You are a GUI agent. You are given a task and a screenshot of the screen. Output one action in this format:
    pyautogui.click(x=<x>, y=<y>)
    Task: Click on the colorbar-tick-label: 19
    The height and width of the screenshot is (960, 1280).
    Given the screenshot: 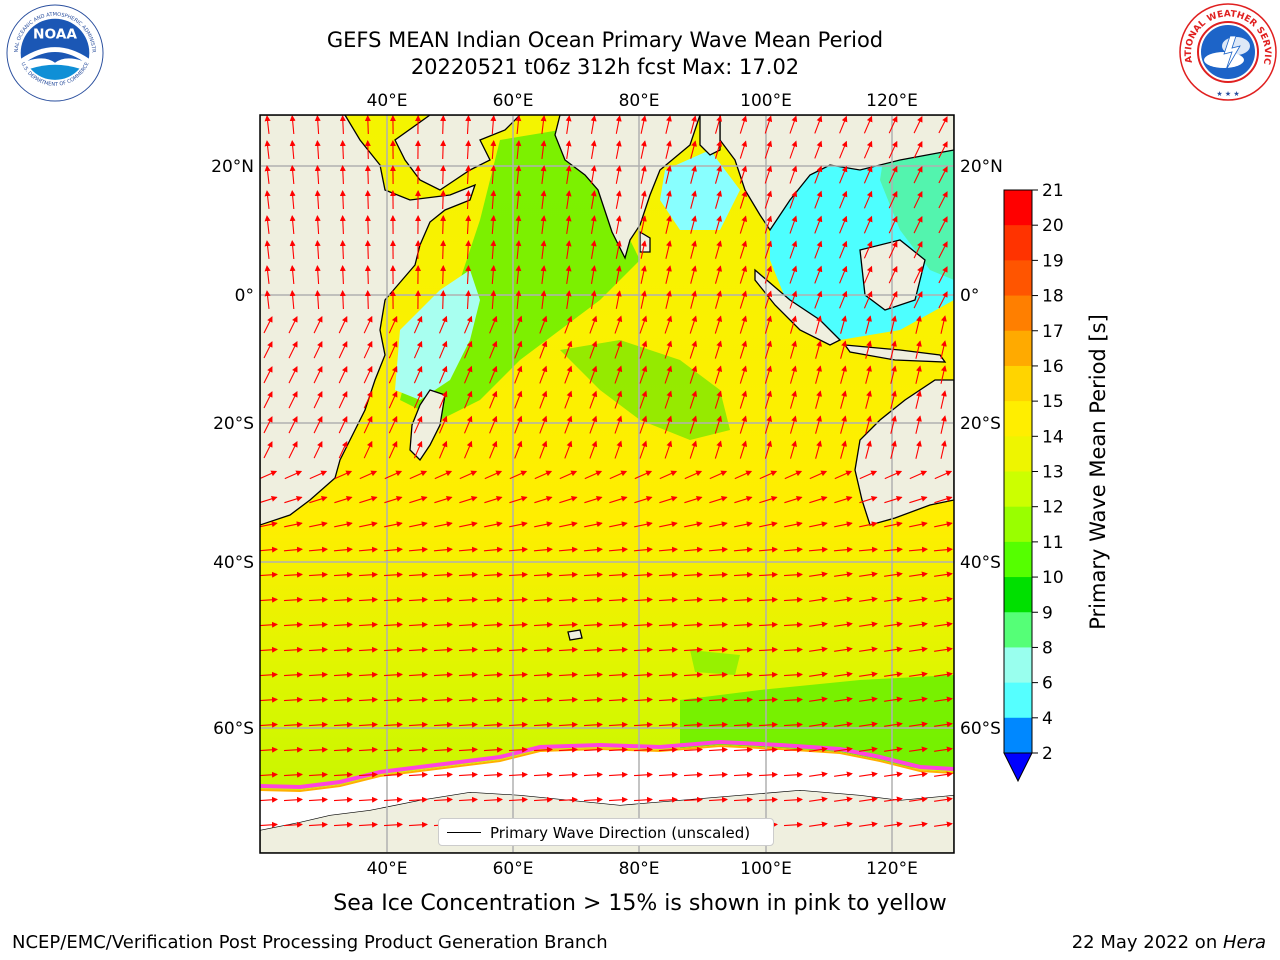 What is the action you would take?
    pyautogui.click(x=1053, y=261)
    